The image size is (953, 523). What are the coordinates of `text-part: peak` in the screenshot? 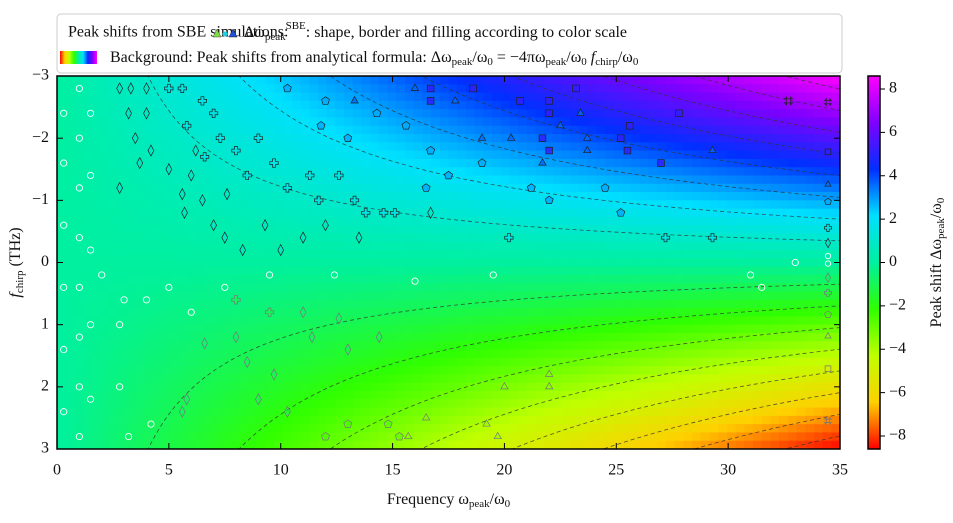 It's located at (479, 504).